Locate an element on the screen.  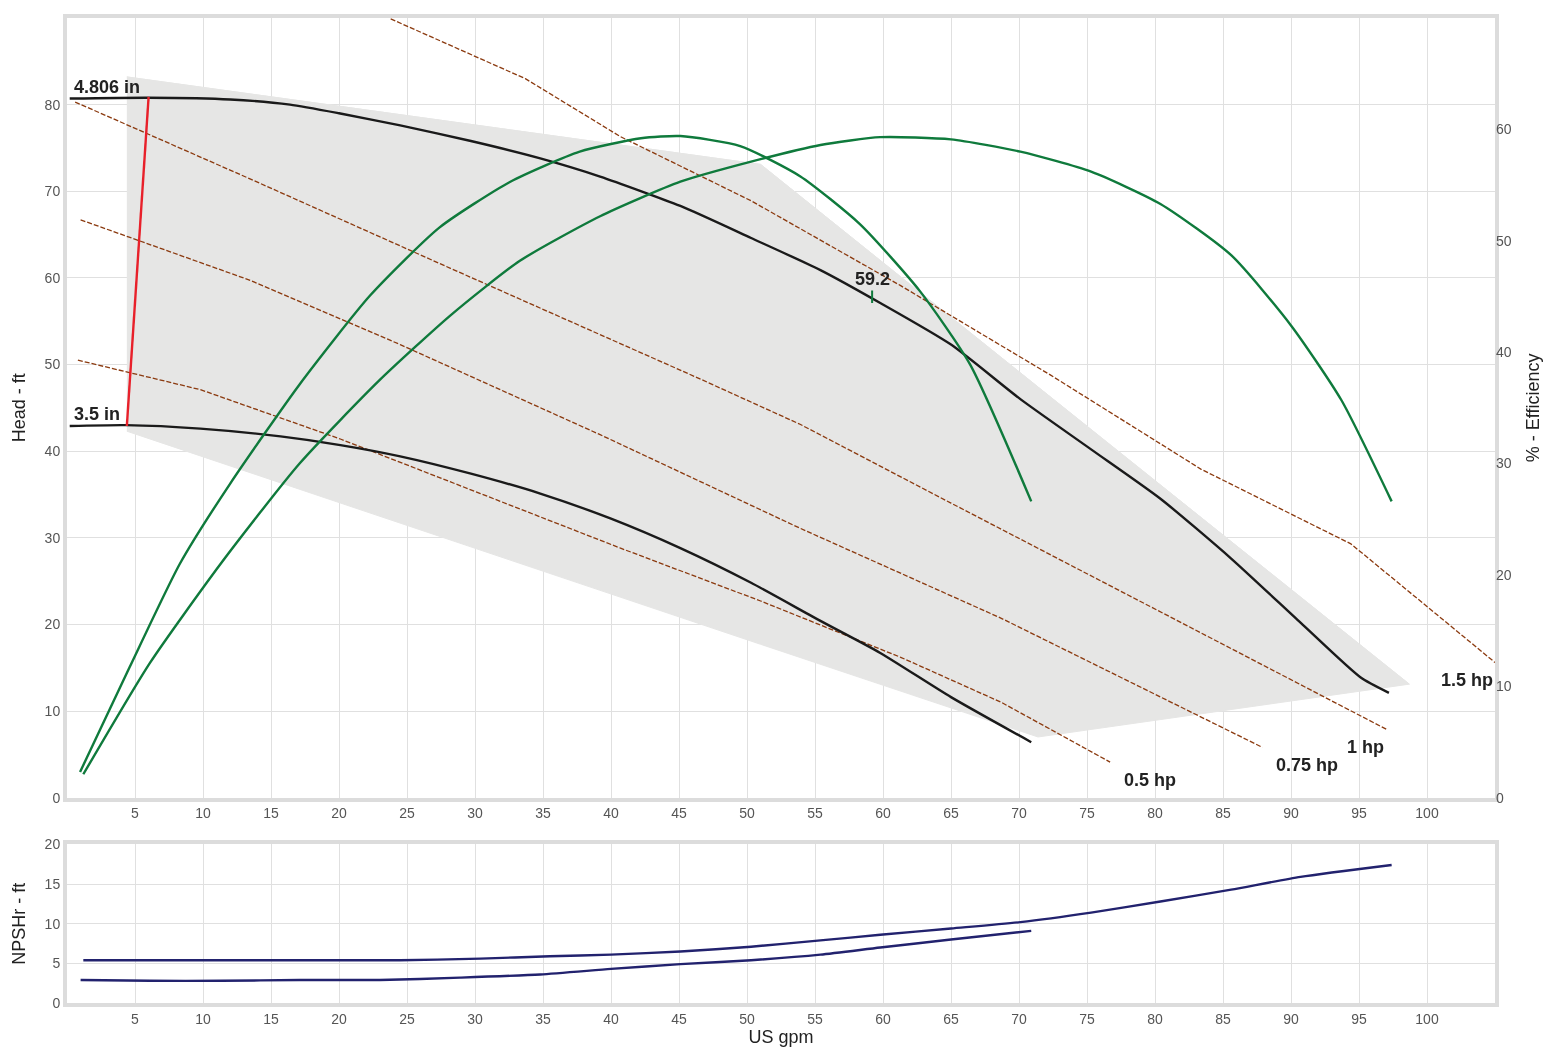
y-tick-label: 15 is located at coordinates (52, 883).